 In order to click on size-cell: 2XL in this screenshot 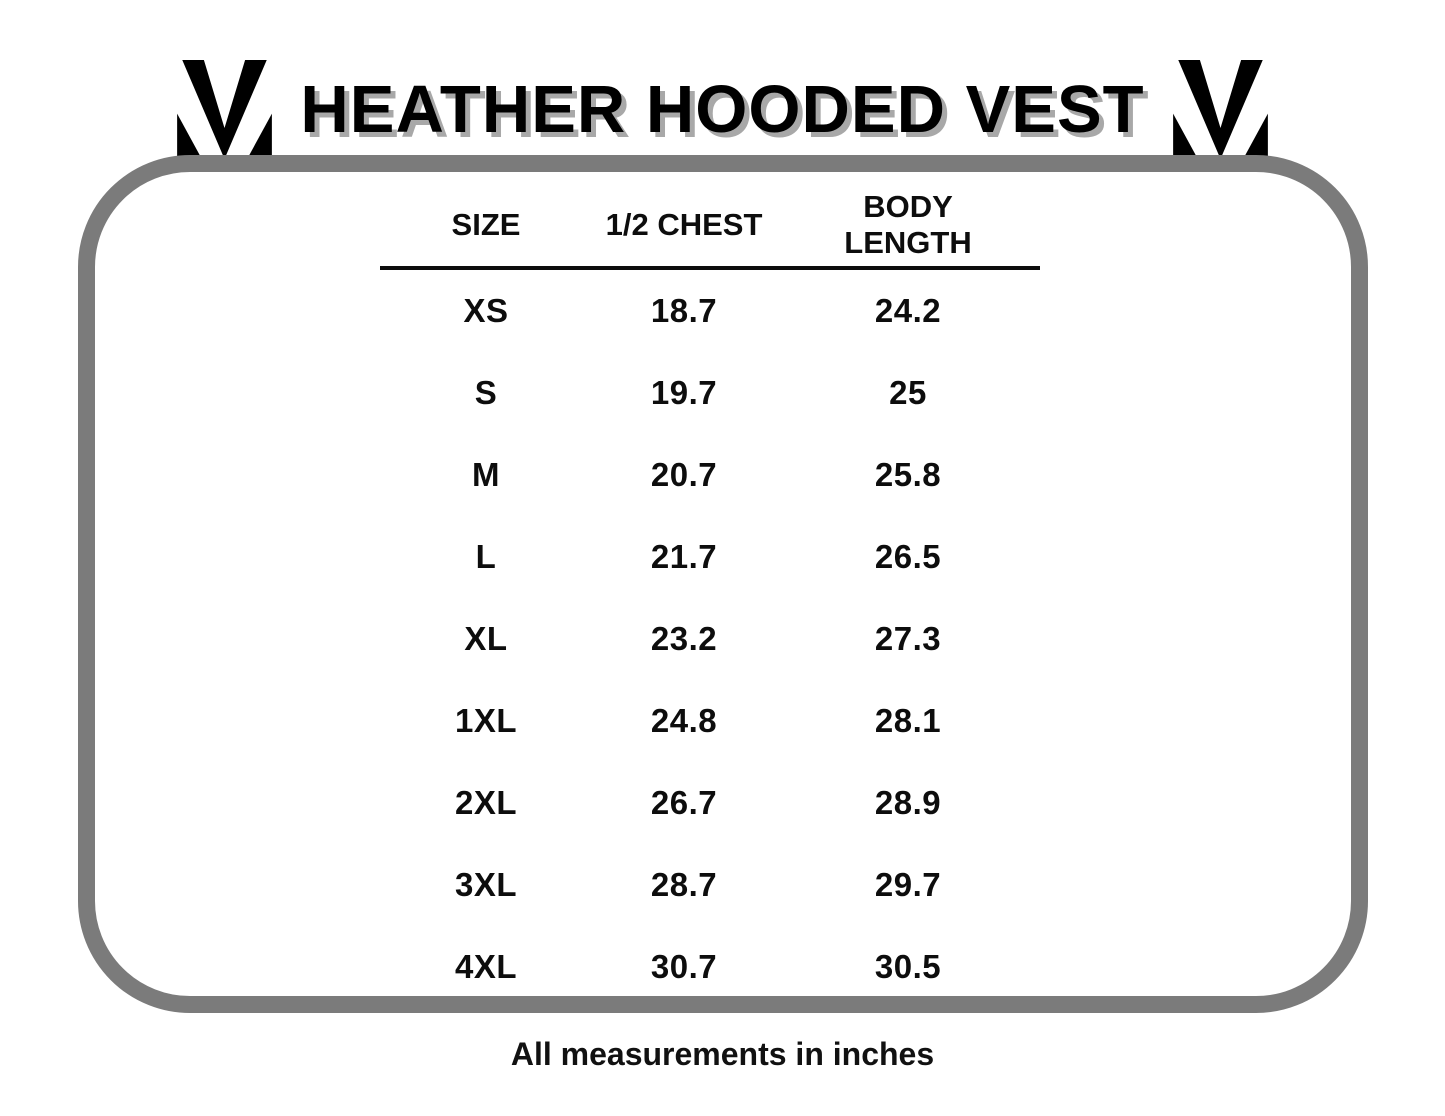, I will do `click(486, 802)`.